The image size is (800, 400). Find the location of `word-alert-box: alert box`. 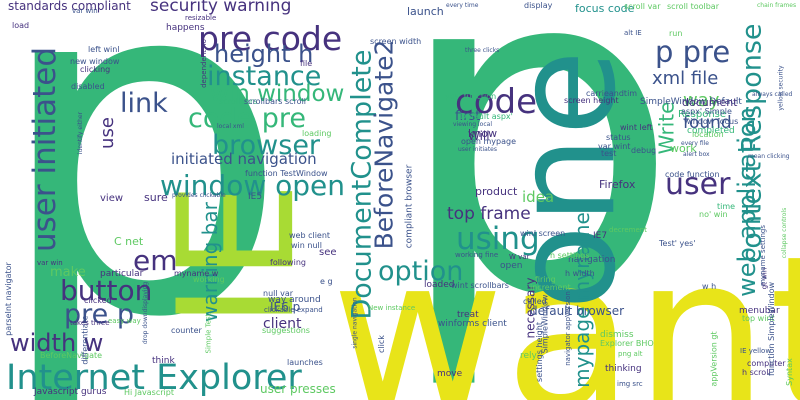

word-alert-box: alert box is located at coordinates (696, 154).